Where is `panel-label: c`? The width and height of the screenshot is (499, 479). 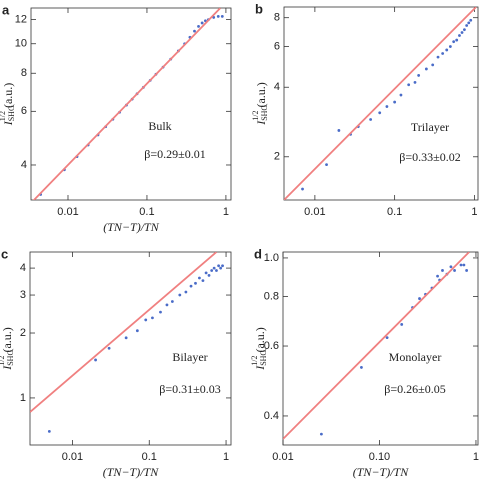
panel-label: c is located at coordinates (4, 253).